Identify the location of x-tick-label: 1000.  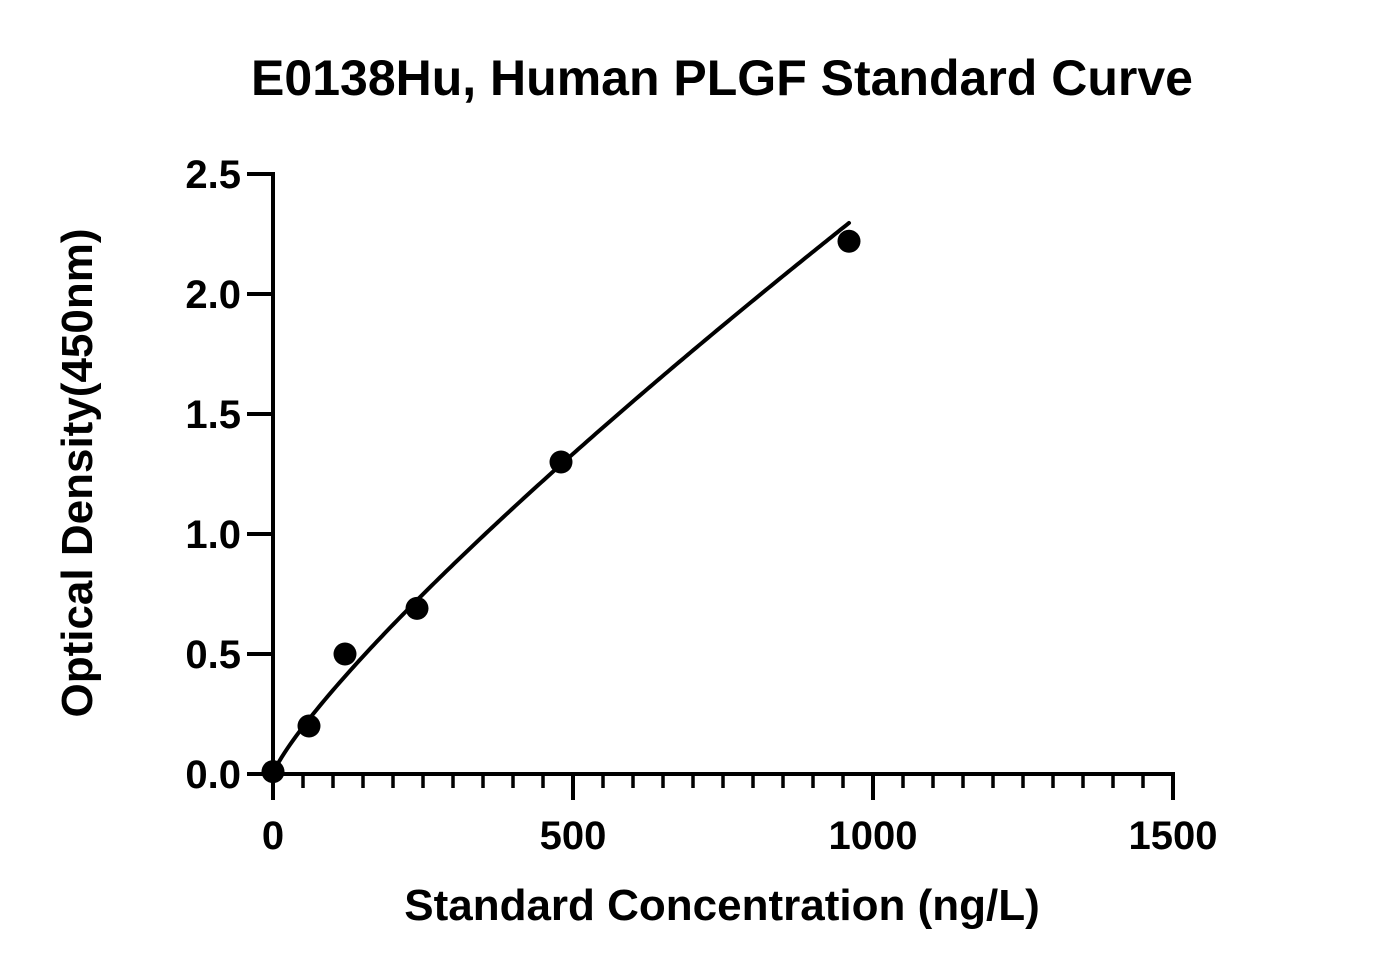
(873, 836).